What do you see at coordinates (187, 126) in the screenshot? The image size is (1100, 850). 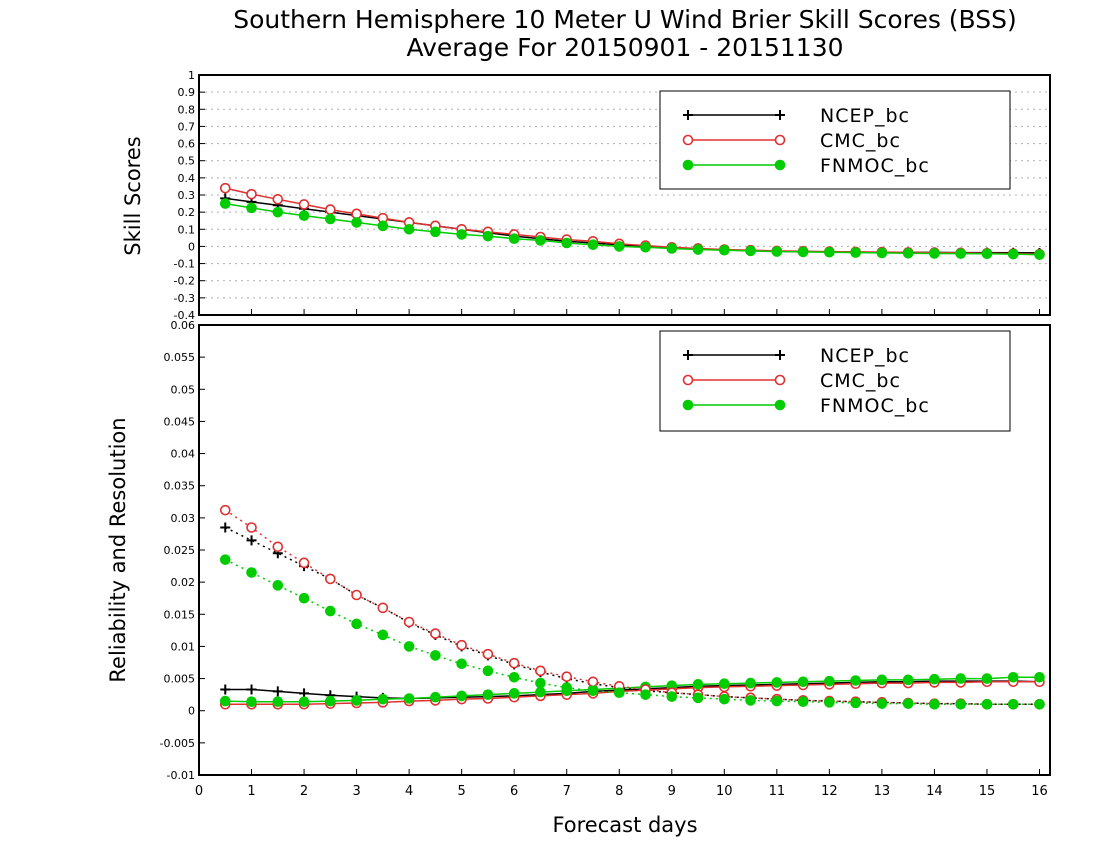 I see `y-tick-label: 0.7` at bounding box center [187, 126].